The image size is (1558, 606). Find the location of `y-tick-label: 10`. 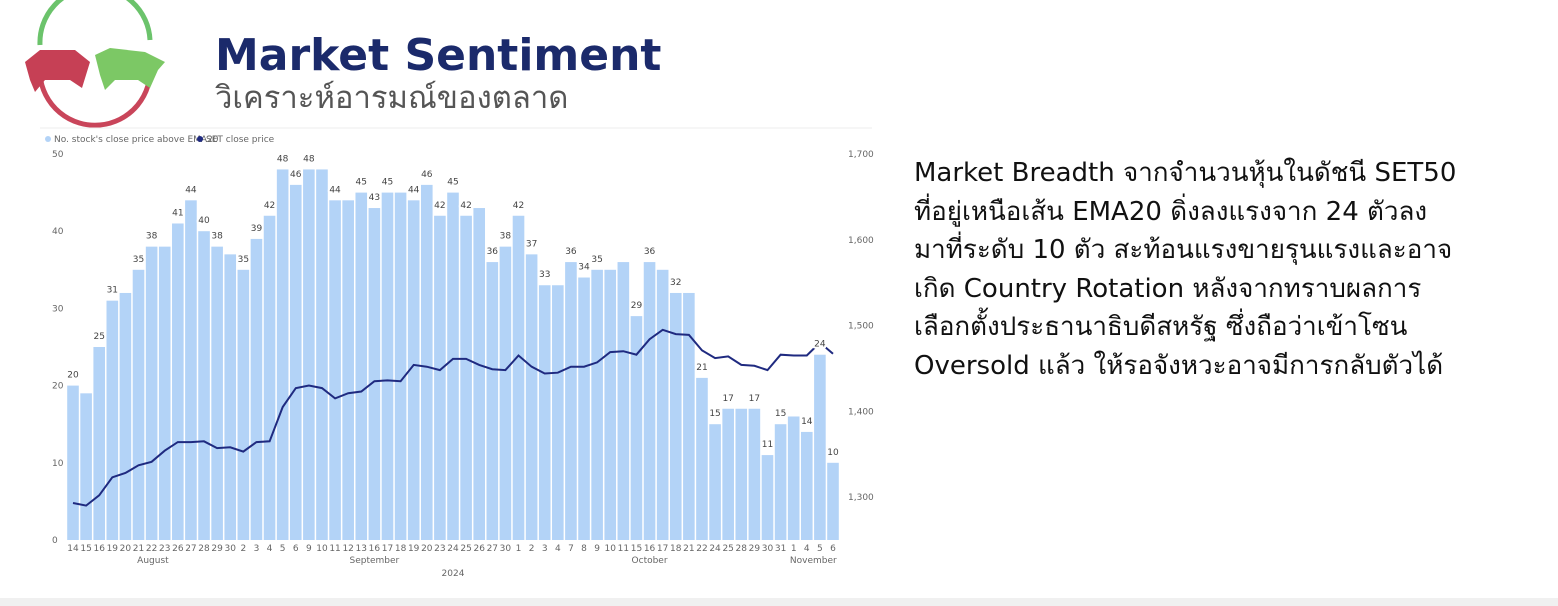

y-tick-label: 10 is located at coordinates (58, 464).